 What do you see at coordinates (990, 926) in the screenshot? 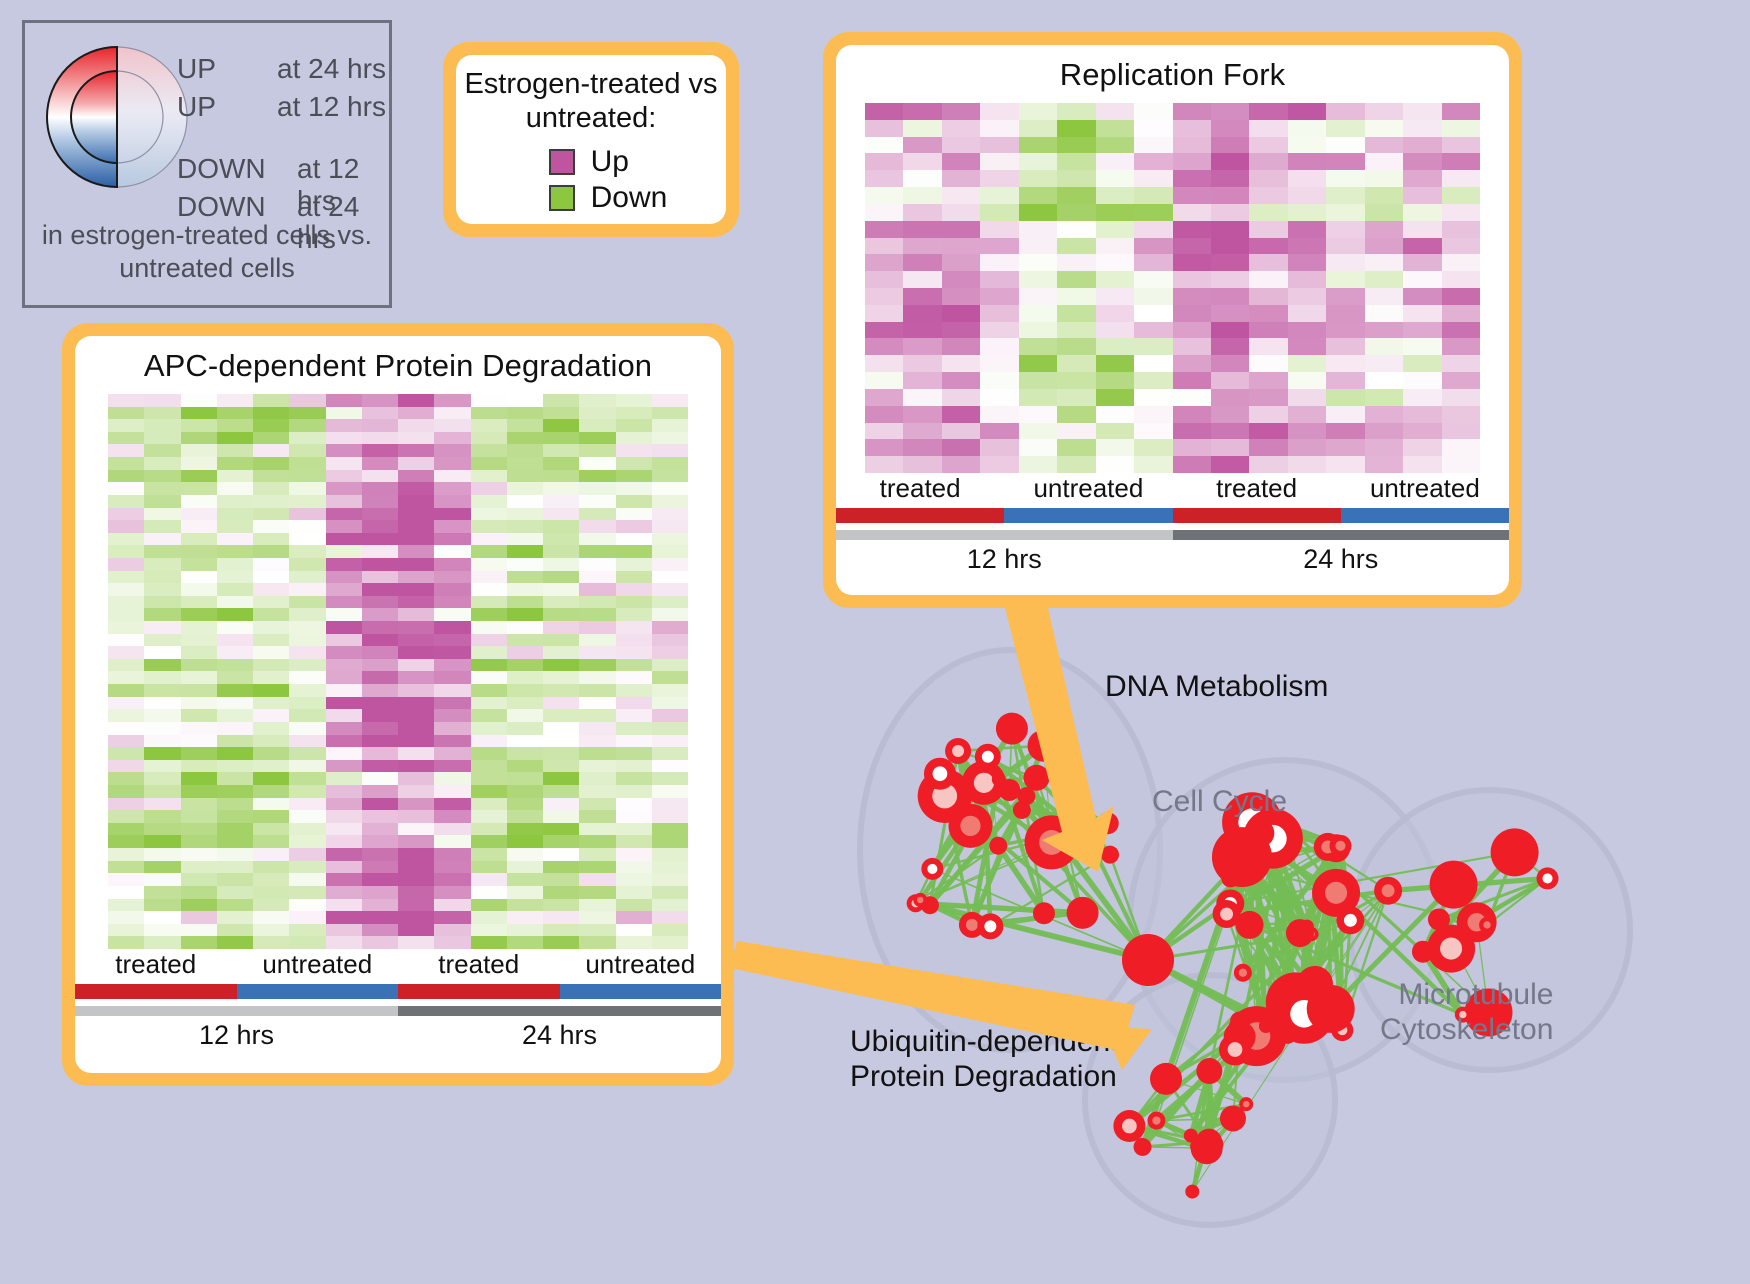
I see `network-node-core` at bounding box center [990, 926].